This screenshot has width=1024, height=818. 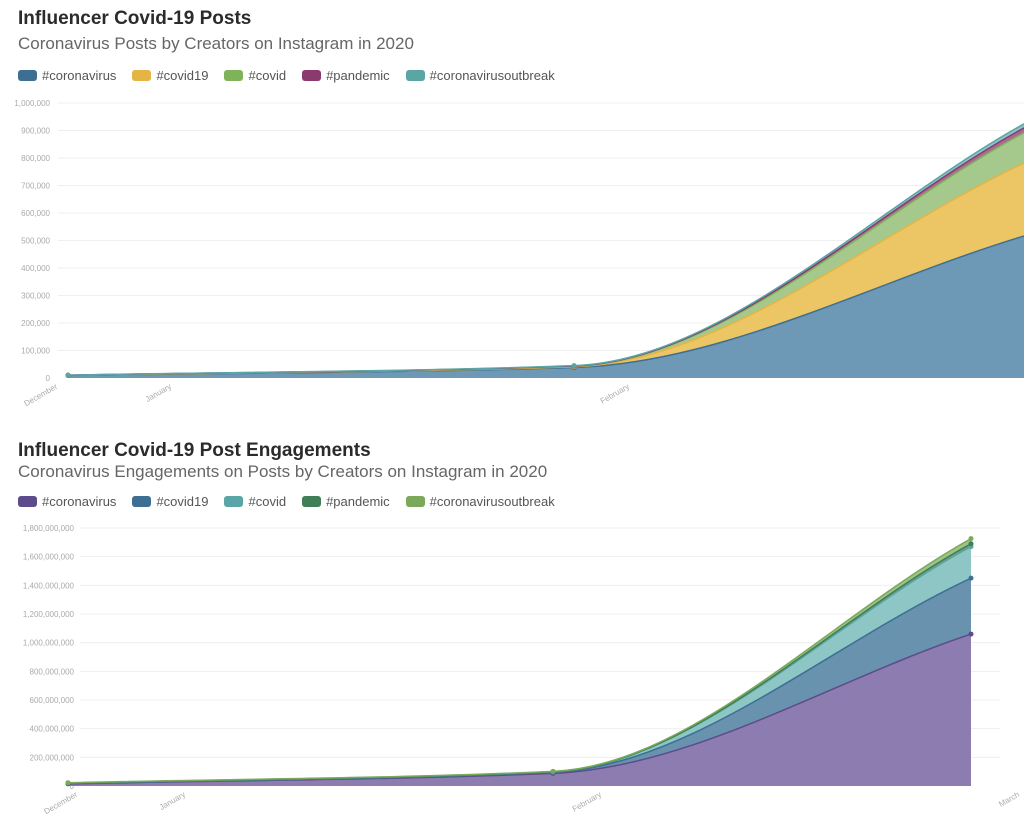 What do you see at coordinates (35, 213) in the screenshot?
I see `y-tick-label: 600,000` at bounding box center [35, 213].